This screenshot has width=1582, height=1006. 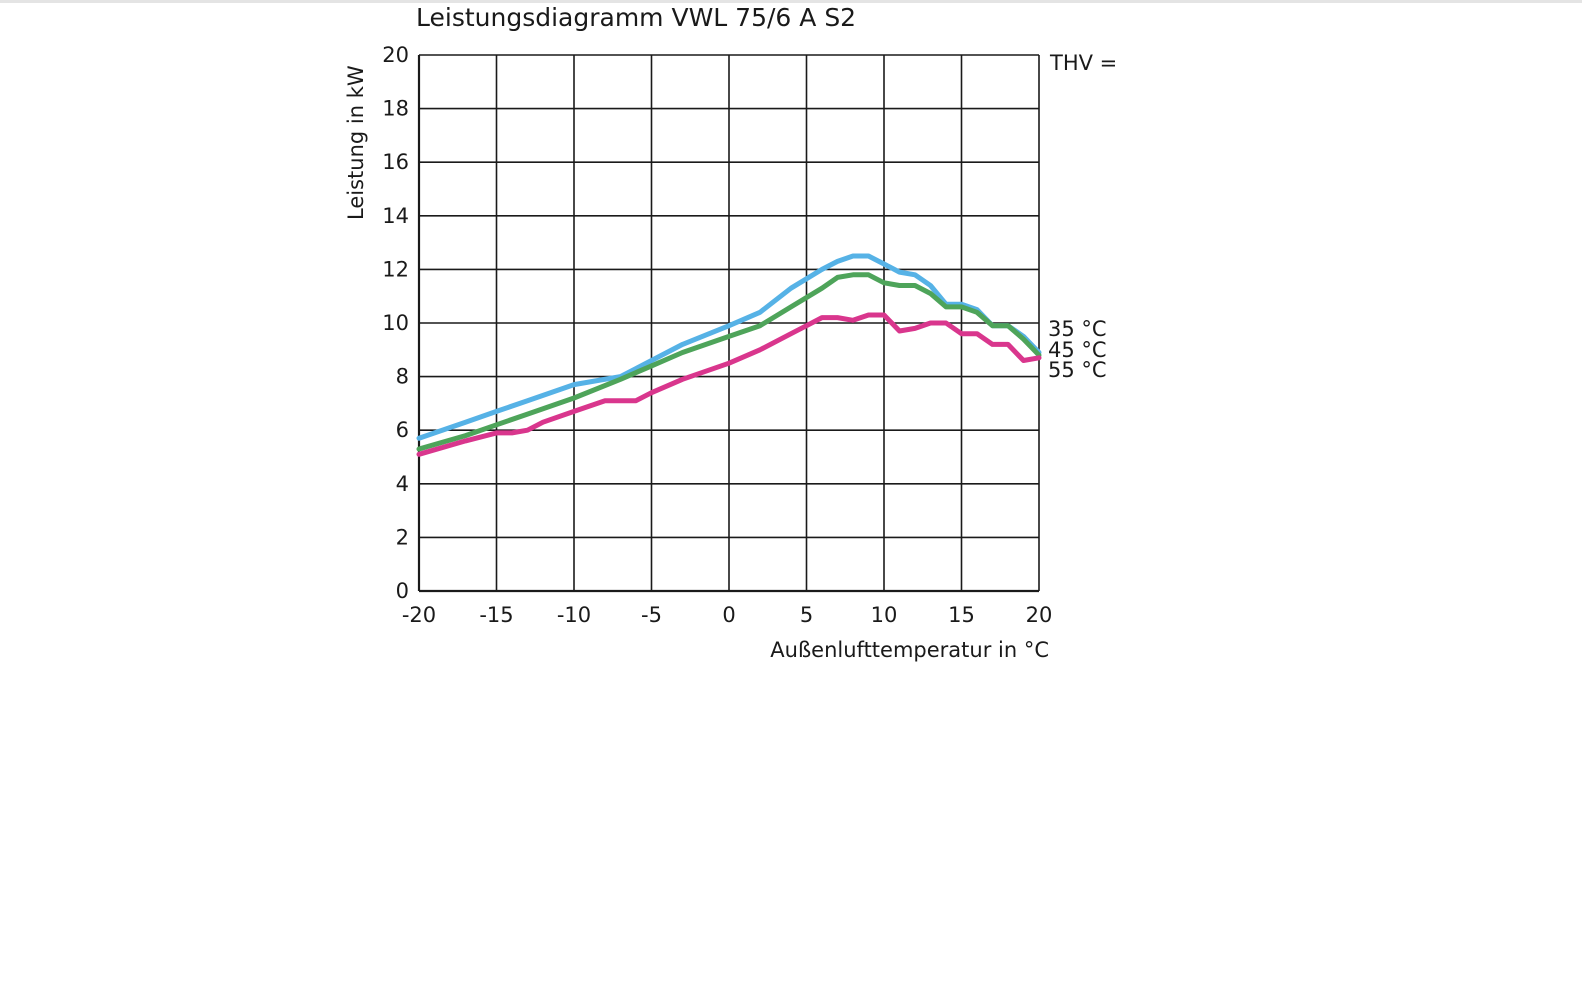 What do you see at coordinates (395, 323) in the screenshot?
I see `y-tick-label: 10` at bounding box center [395, 323].